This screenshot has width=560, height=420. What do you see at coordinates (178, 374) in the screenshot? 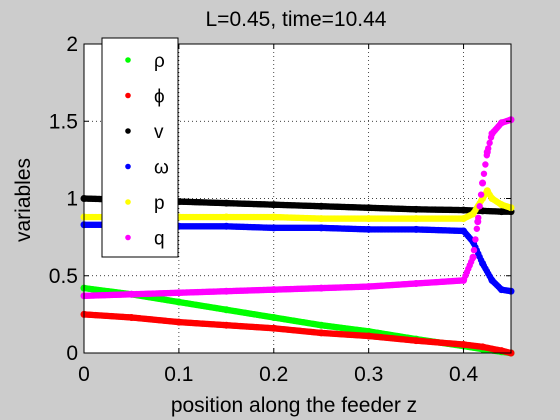
I see `x-tick-label: 0.1` at bounding box center [178, 374].